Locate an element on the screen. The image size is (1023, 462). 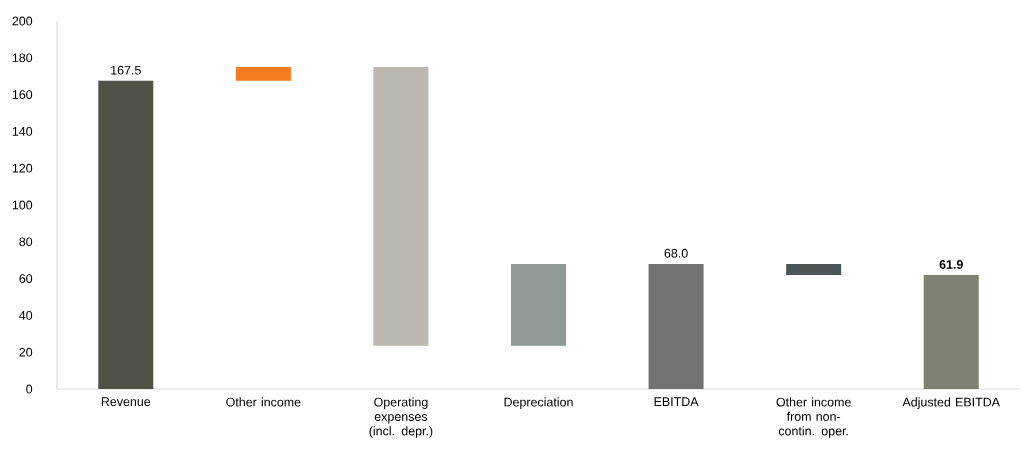
data-label: 167.5 is located at coordinates (126, 70).